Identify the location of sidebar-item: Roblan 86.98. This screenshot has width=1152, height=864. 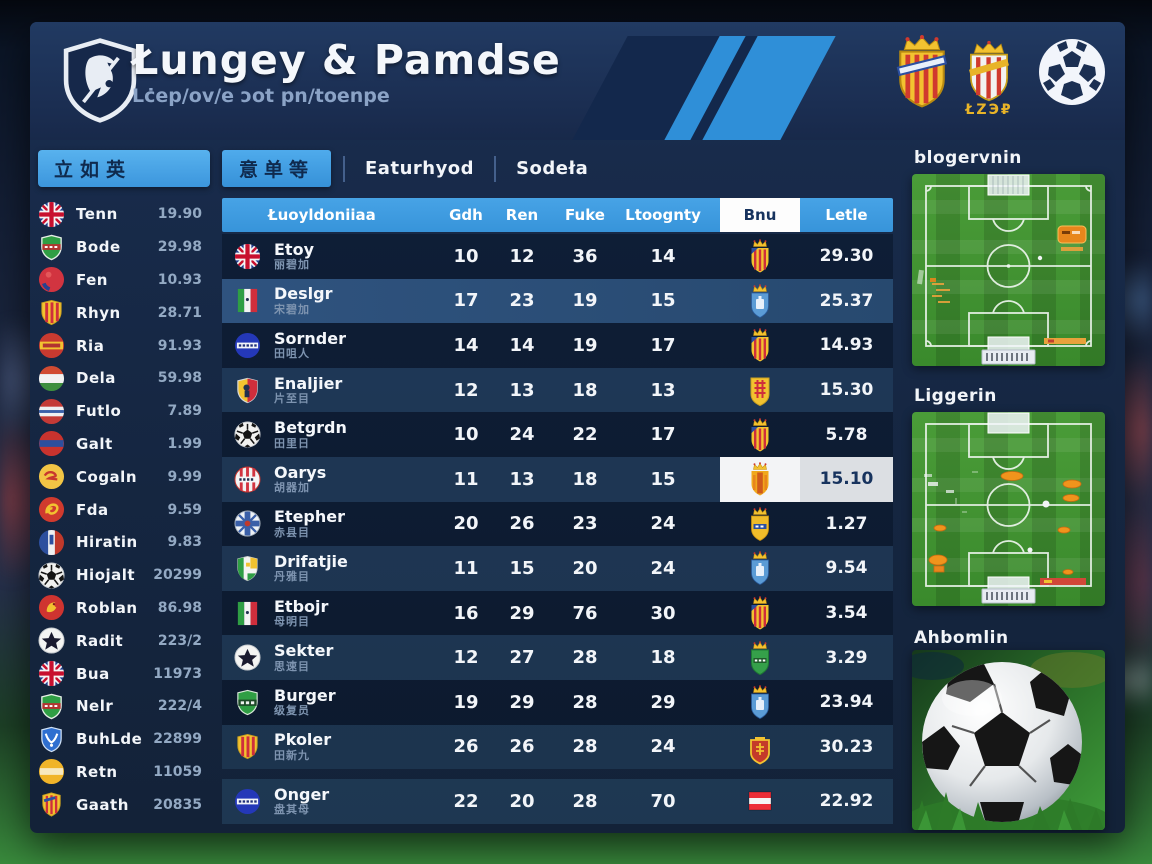
(124, 608).